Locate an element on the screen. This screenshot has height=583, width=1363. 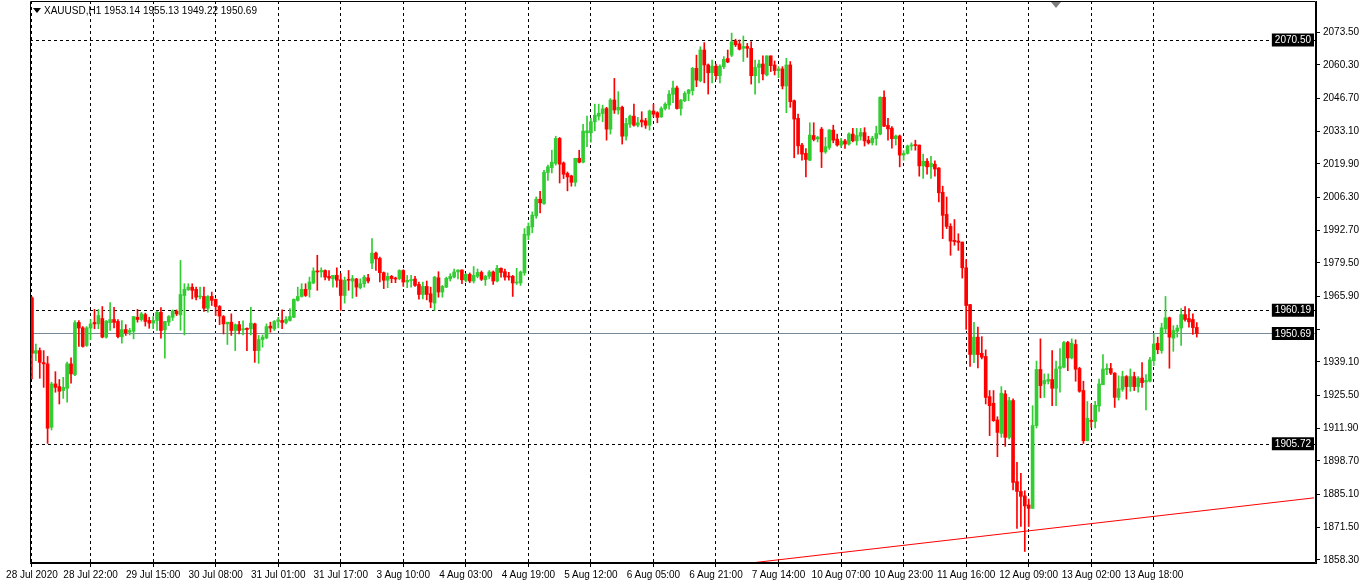
y-tick-label: 1898.70 is located at coordinates (1341, 460).